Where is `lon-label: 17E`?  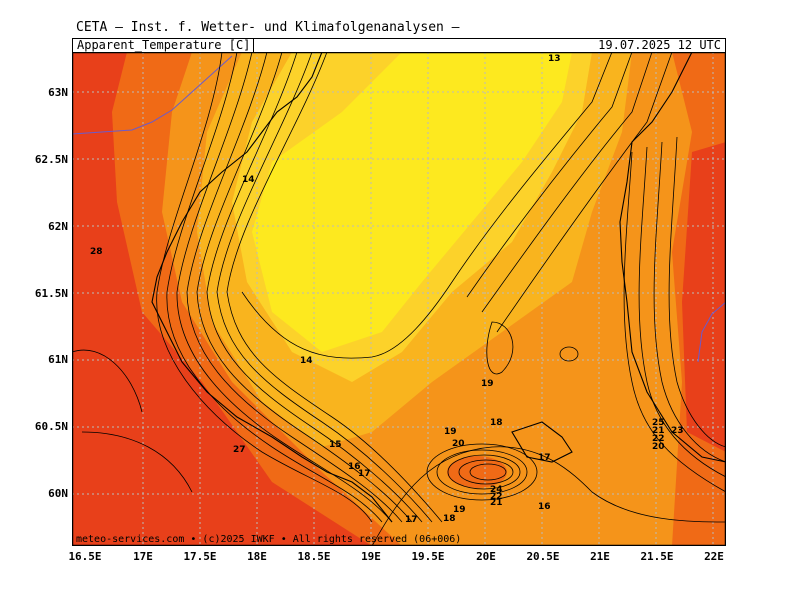 lon-label: 17E is located at coordinates (143, 556).